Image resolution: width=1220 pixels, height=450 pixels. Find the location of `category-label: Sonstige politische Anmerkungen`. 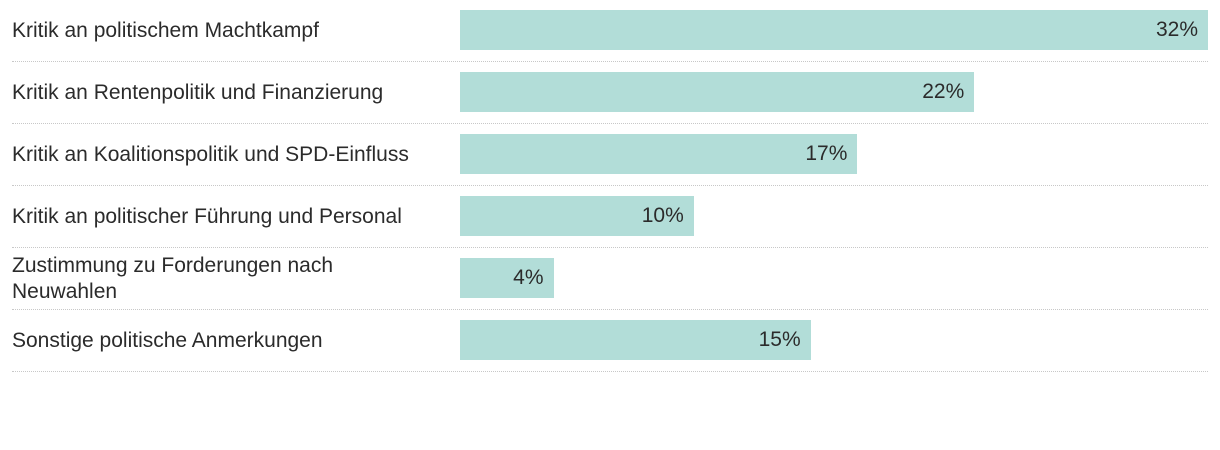

category-label: Sonstige politische Anmerkungen is located at coordinates (167, 340).